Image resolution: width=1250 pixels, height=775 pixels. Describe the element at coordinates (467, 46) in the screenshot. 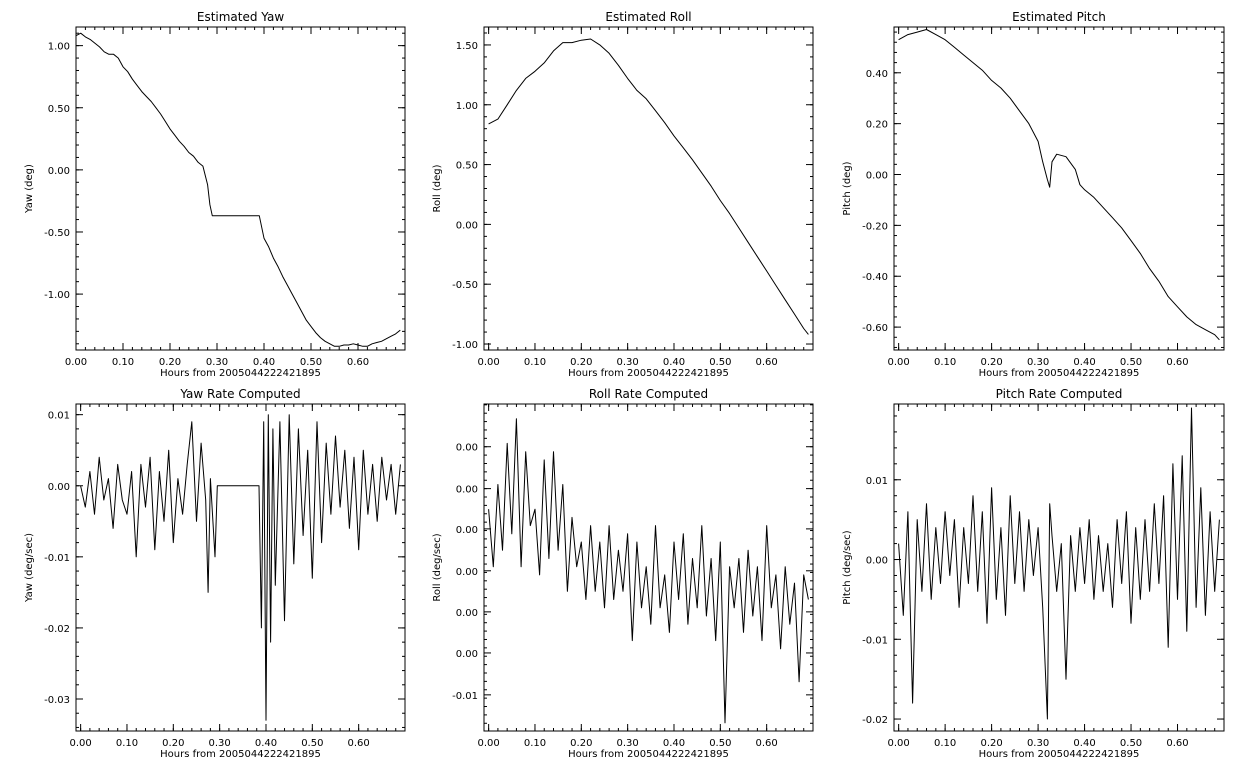

I see `y-tick-label: 1.50` at that location.